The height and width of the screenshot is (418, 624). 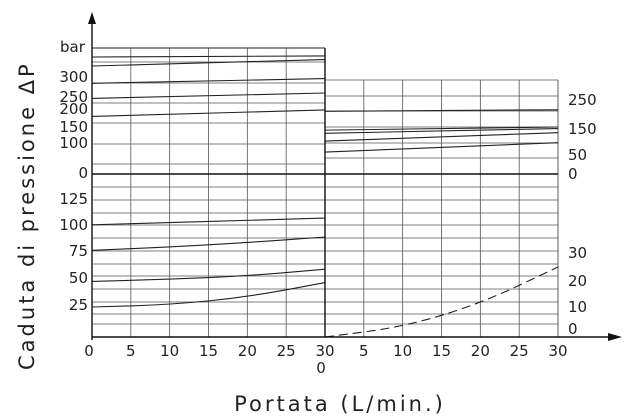 What do you see at coordinates (577, 281) in the screenshot?
I see `y-tick-label-right: 20` at bounding box center [577, 281].